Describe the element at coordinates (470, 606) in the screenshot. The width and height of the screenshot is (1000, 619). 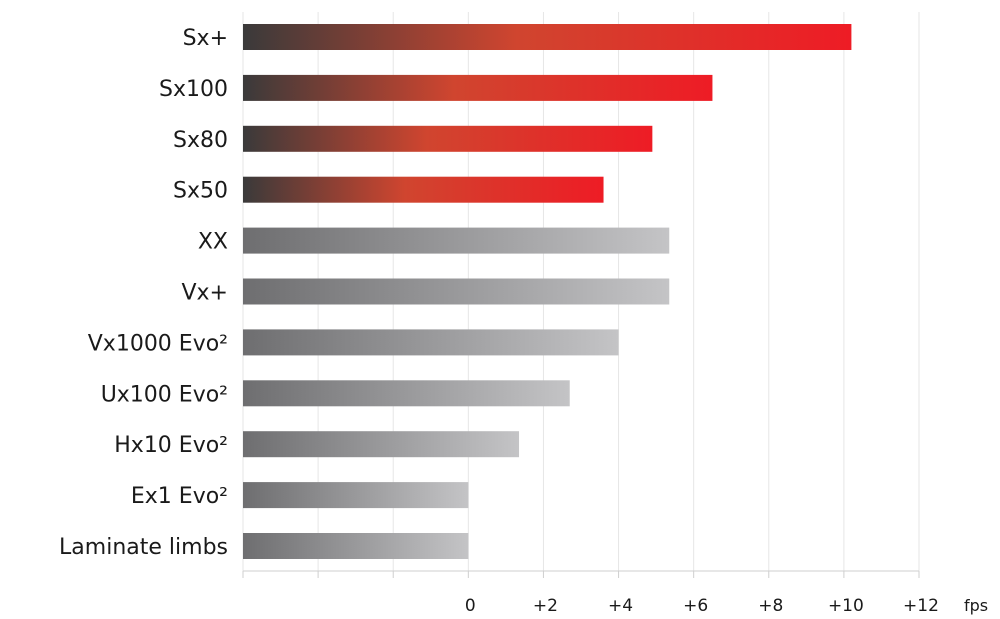
I see `x-tick-label: 0` at that location.